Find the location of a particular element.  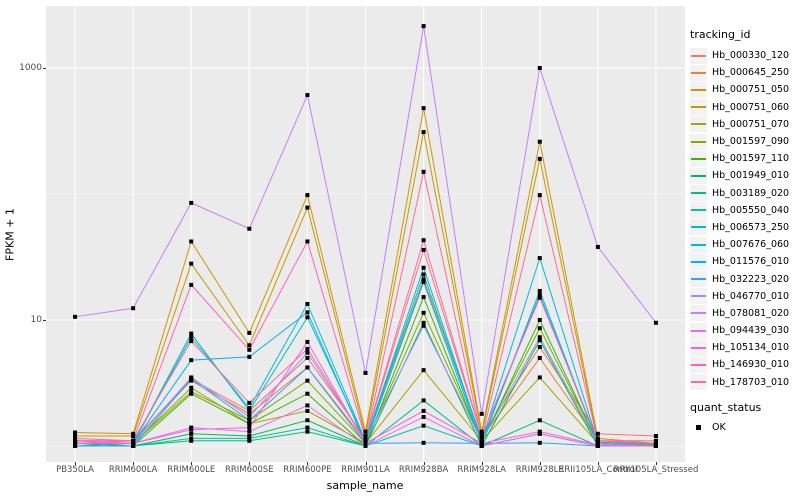

legend-item: Hb_003189_020 is located at coordinates (744, 193).